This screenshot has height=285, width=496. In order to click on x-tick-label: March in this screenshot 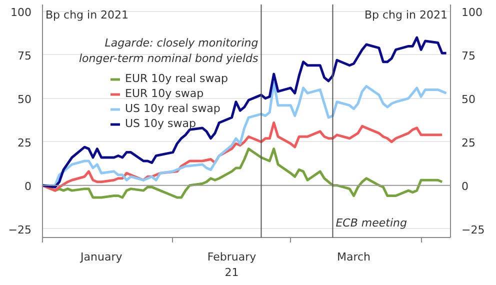, I will do `click(353, 257)`.